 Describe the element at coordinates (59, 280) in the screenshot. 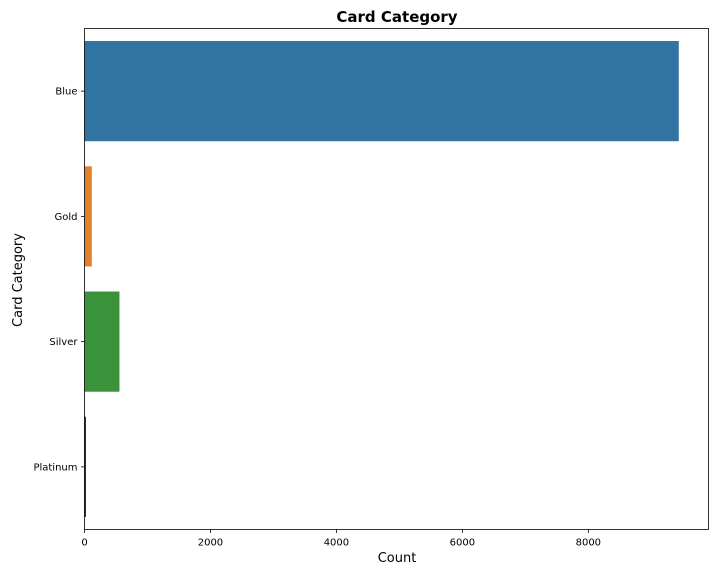

I see `y-ticks-group: Blue Gold Silver Platinum` at that location.